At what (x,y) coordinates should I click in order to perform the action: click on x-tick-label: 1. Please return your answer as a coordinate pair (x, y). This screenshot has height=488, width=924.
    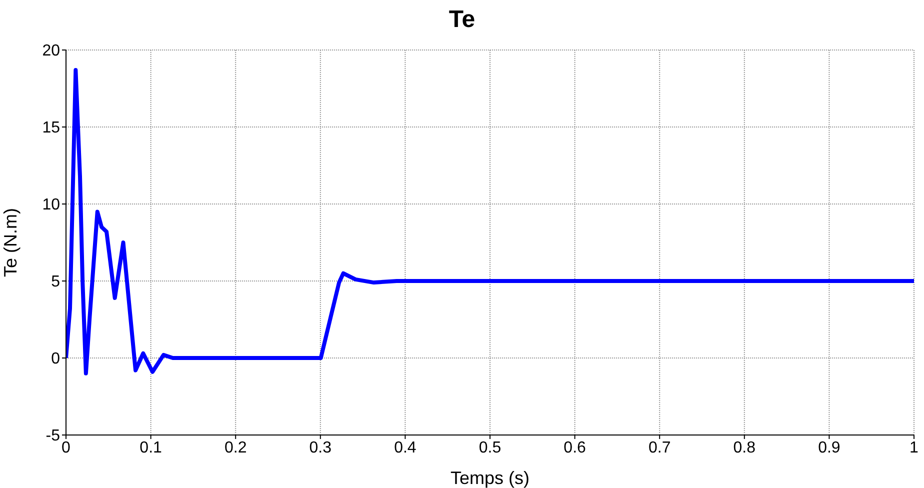
    Looking at the image, I should click on (914, 447).